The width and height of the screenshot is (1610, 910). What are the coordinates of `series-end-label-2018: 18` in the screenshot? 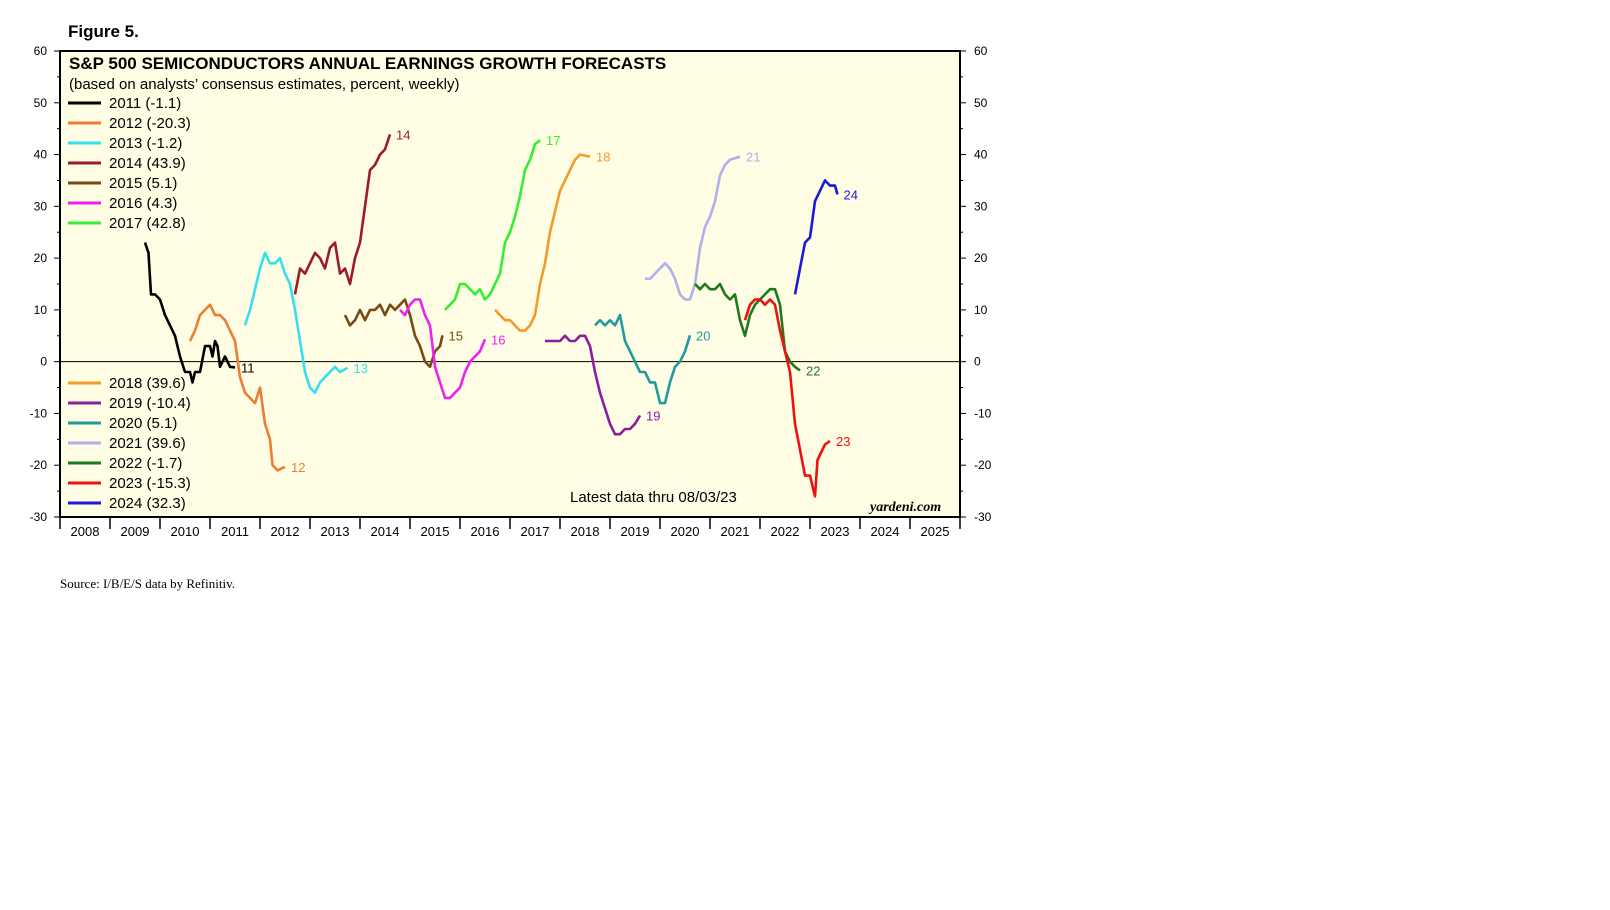 It's located at (603, 157).